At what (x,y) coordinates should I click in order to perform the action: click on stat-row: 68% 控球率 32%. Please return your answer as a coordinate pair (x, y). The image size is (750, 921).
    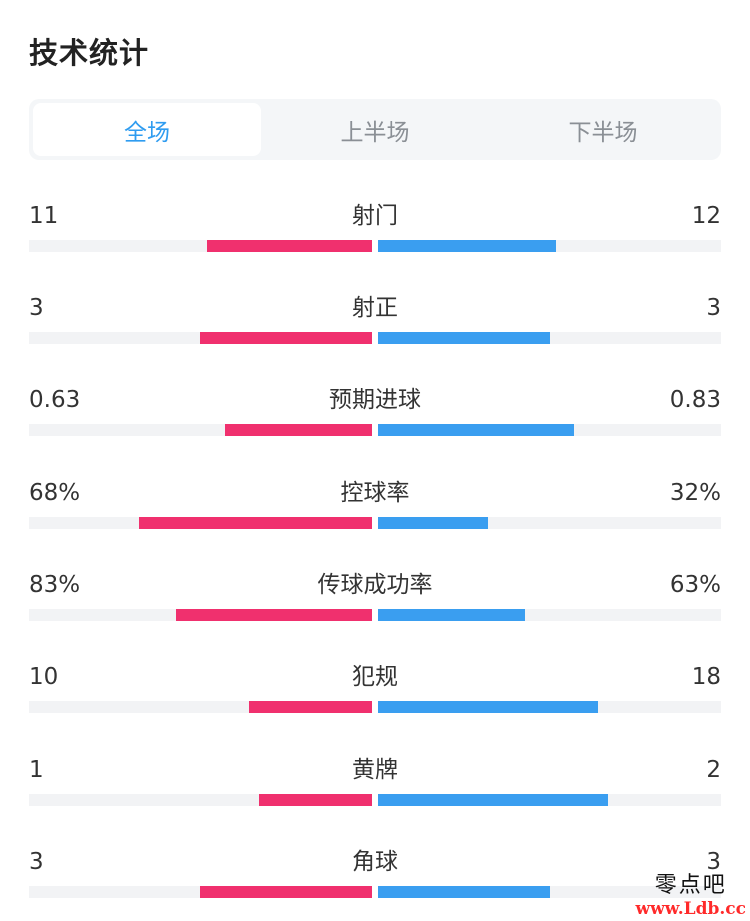
    Looking at the image, I should click on (375, 507).